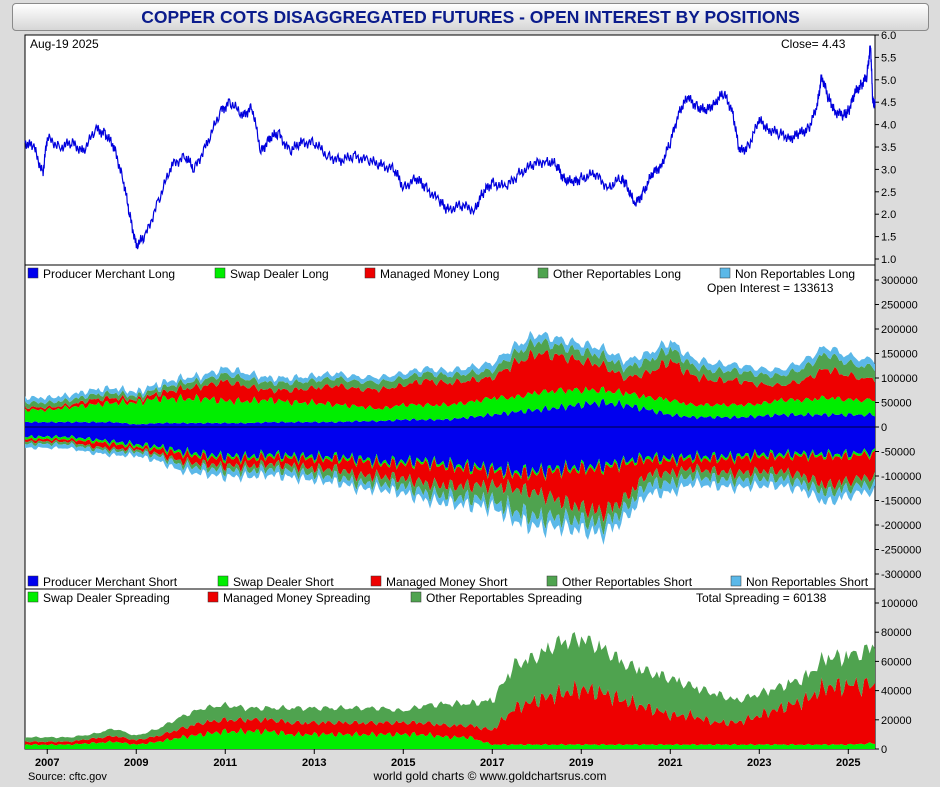 The image size is (940, 787). Describe the element at coordinates (225, 763) in the screenshot. I see `x-tick-label: 2011` at that location.